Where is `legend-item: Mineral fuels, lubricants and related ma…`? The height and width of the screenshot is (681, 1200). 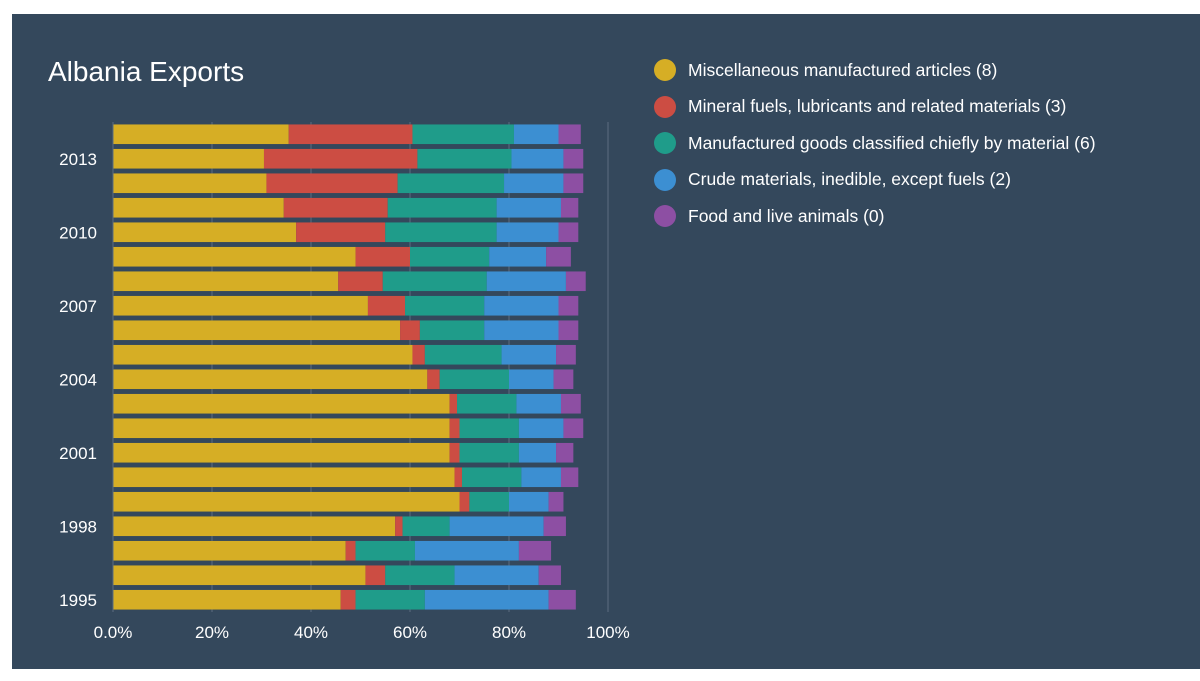 legend-item: Mineral fuels, lubricants and related ma… is located at coordinates (875, 107).